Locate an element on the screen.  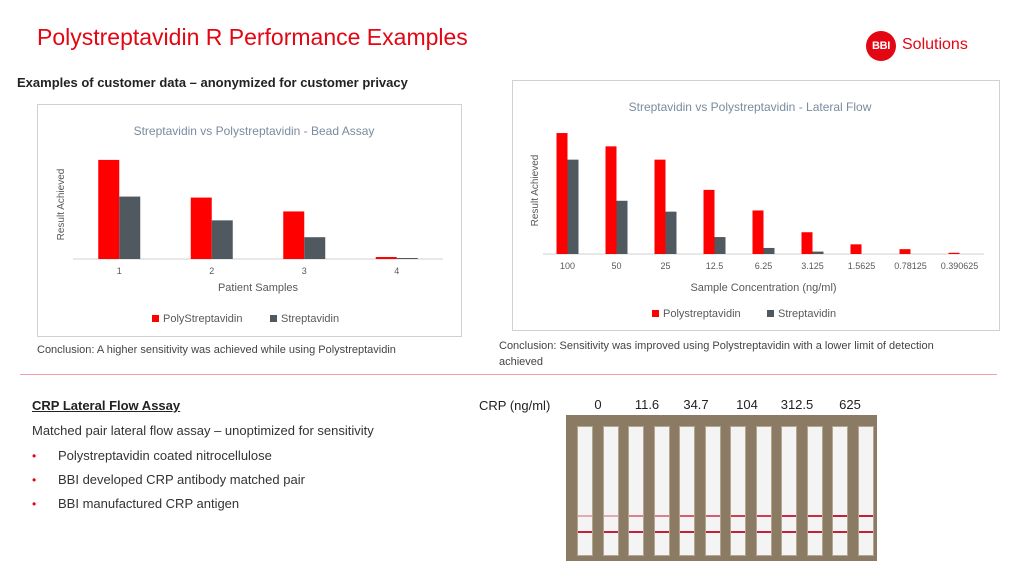
page-title: Polystreptavidin R Performance Examples is located at coordinates (252, 37).